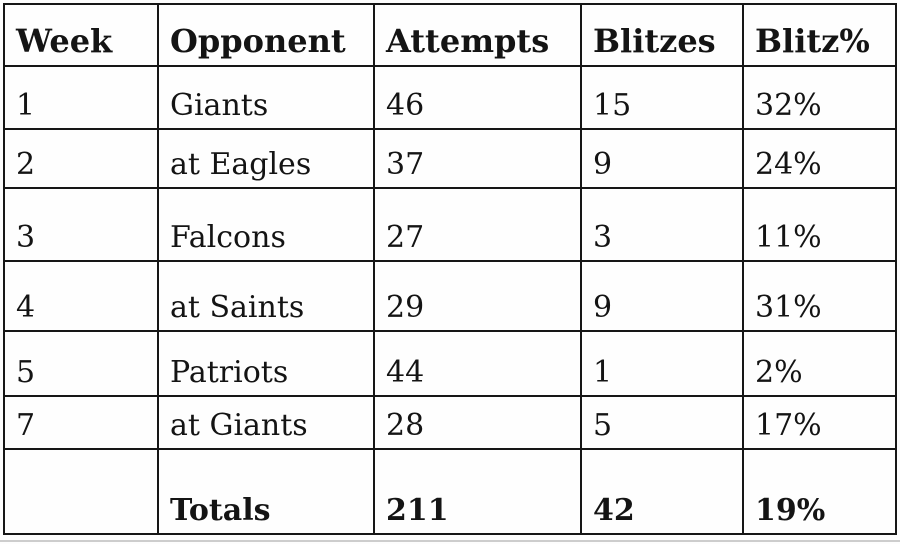 The image size is (900, 544). I want to click on cell-blitz-pct: 24%, so click(819, 158).